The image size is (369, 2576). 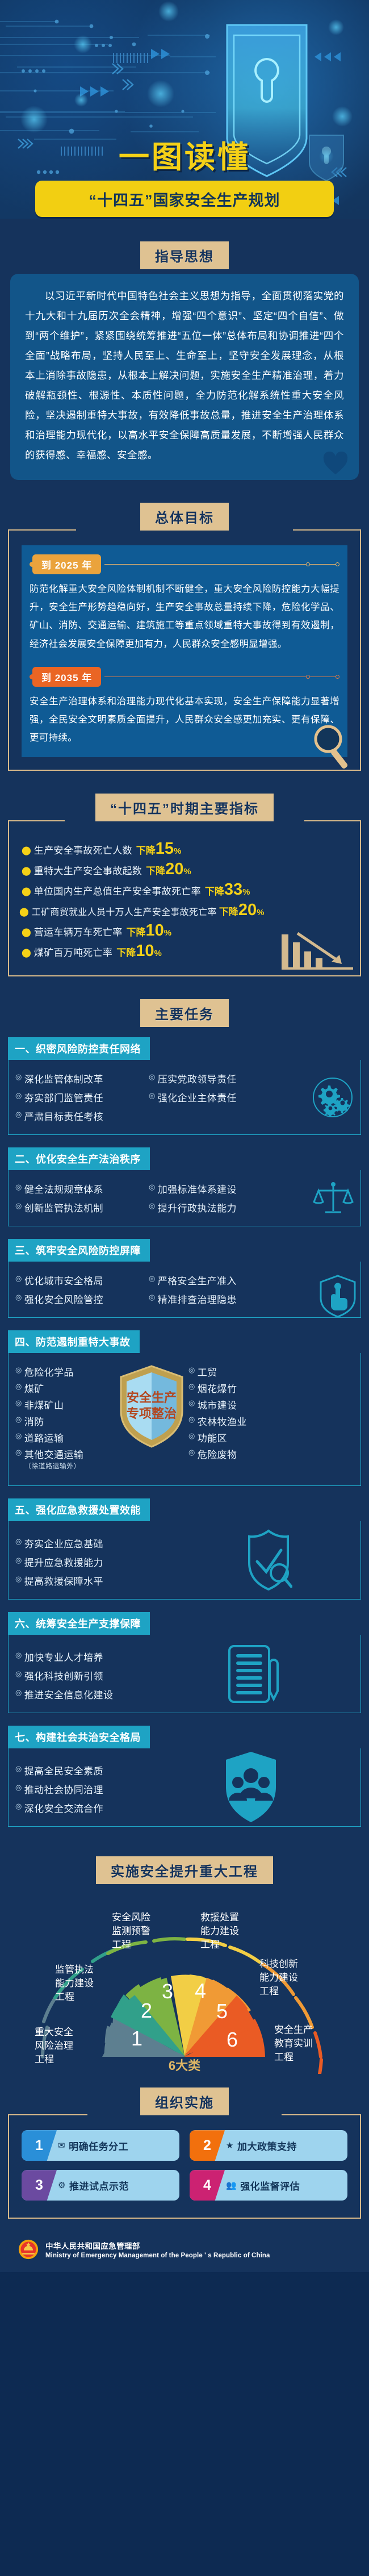 I want to click on wedge-number: 2, so click(x=147, y=2010).